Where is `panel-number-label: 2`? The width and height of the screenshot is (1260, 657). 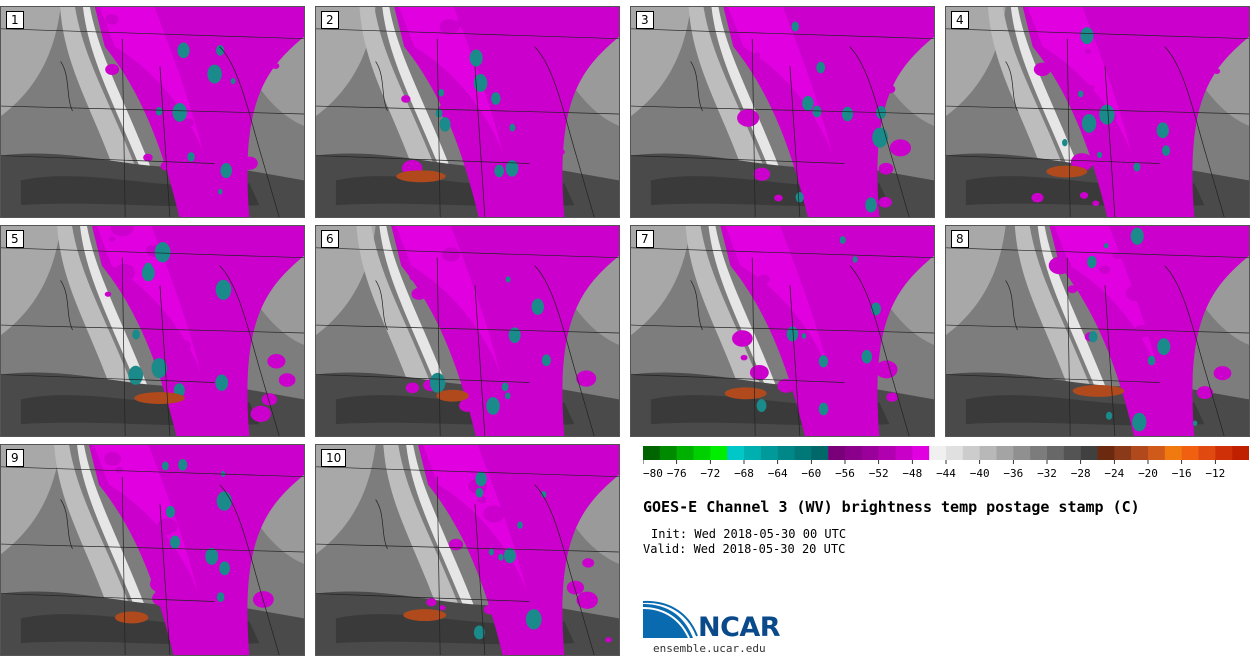 panel-number-label: 2 is located at coordinates (330, 20).